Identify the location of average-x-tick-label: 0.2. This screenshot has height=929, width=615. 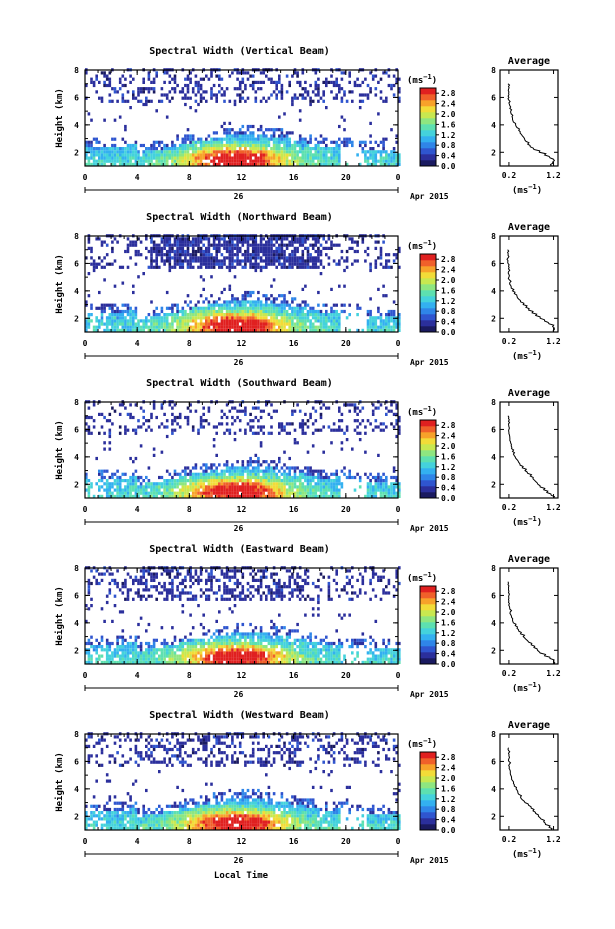
(509, 175).